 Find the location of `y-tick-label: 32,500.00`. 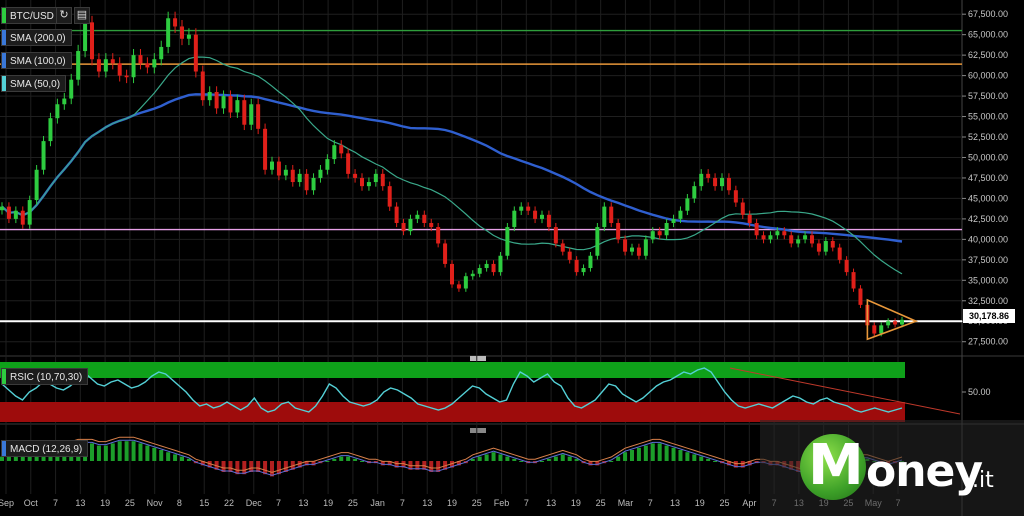

y-tick-label: 32,500.00 is located at coordinates (988, 301).